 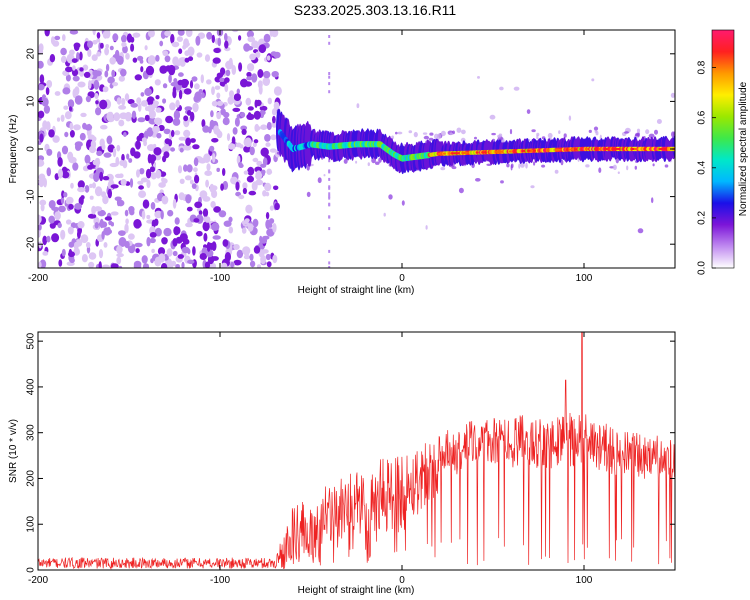 I want to click on colorbar-label: Normalized spectral amplitude, so click(x=743, y=148).